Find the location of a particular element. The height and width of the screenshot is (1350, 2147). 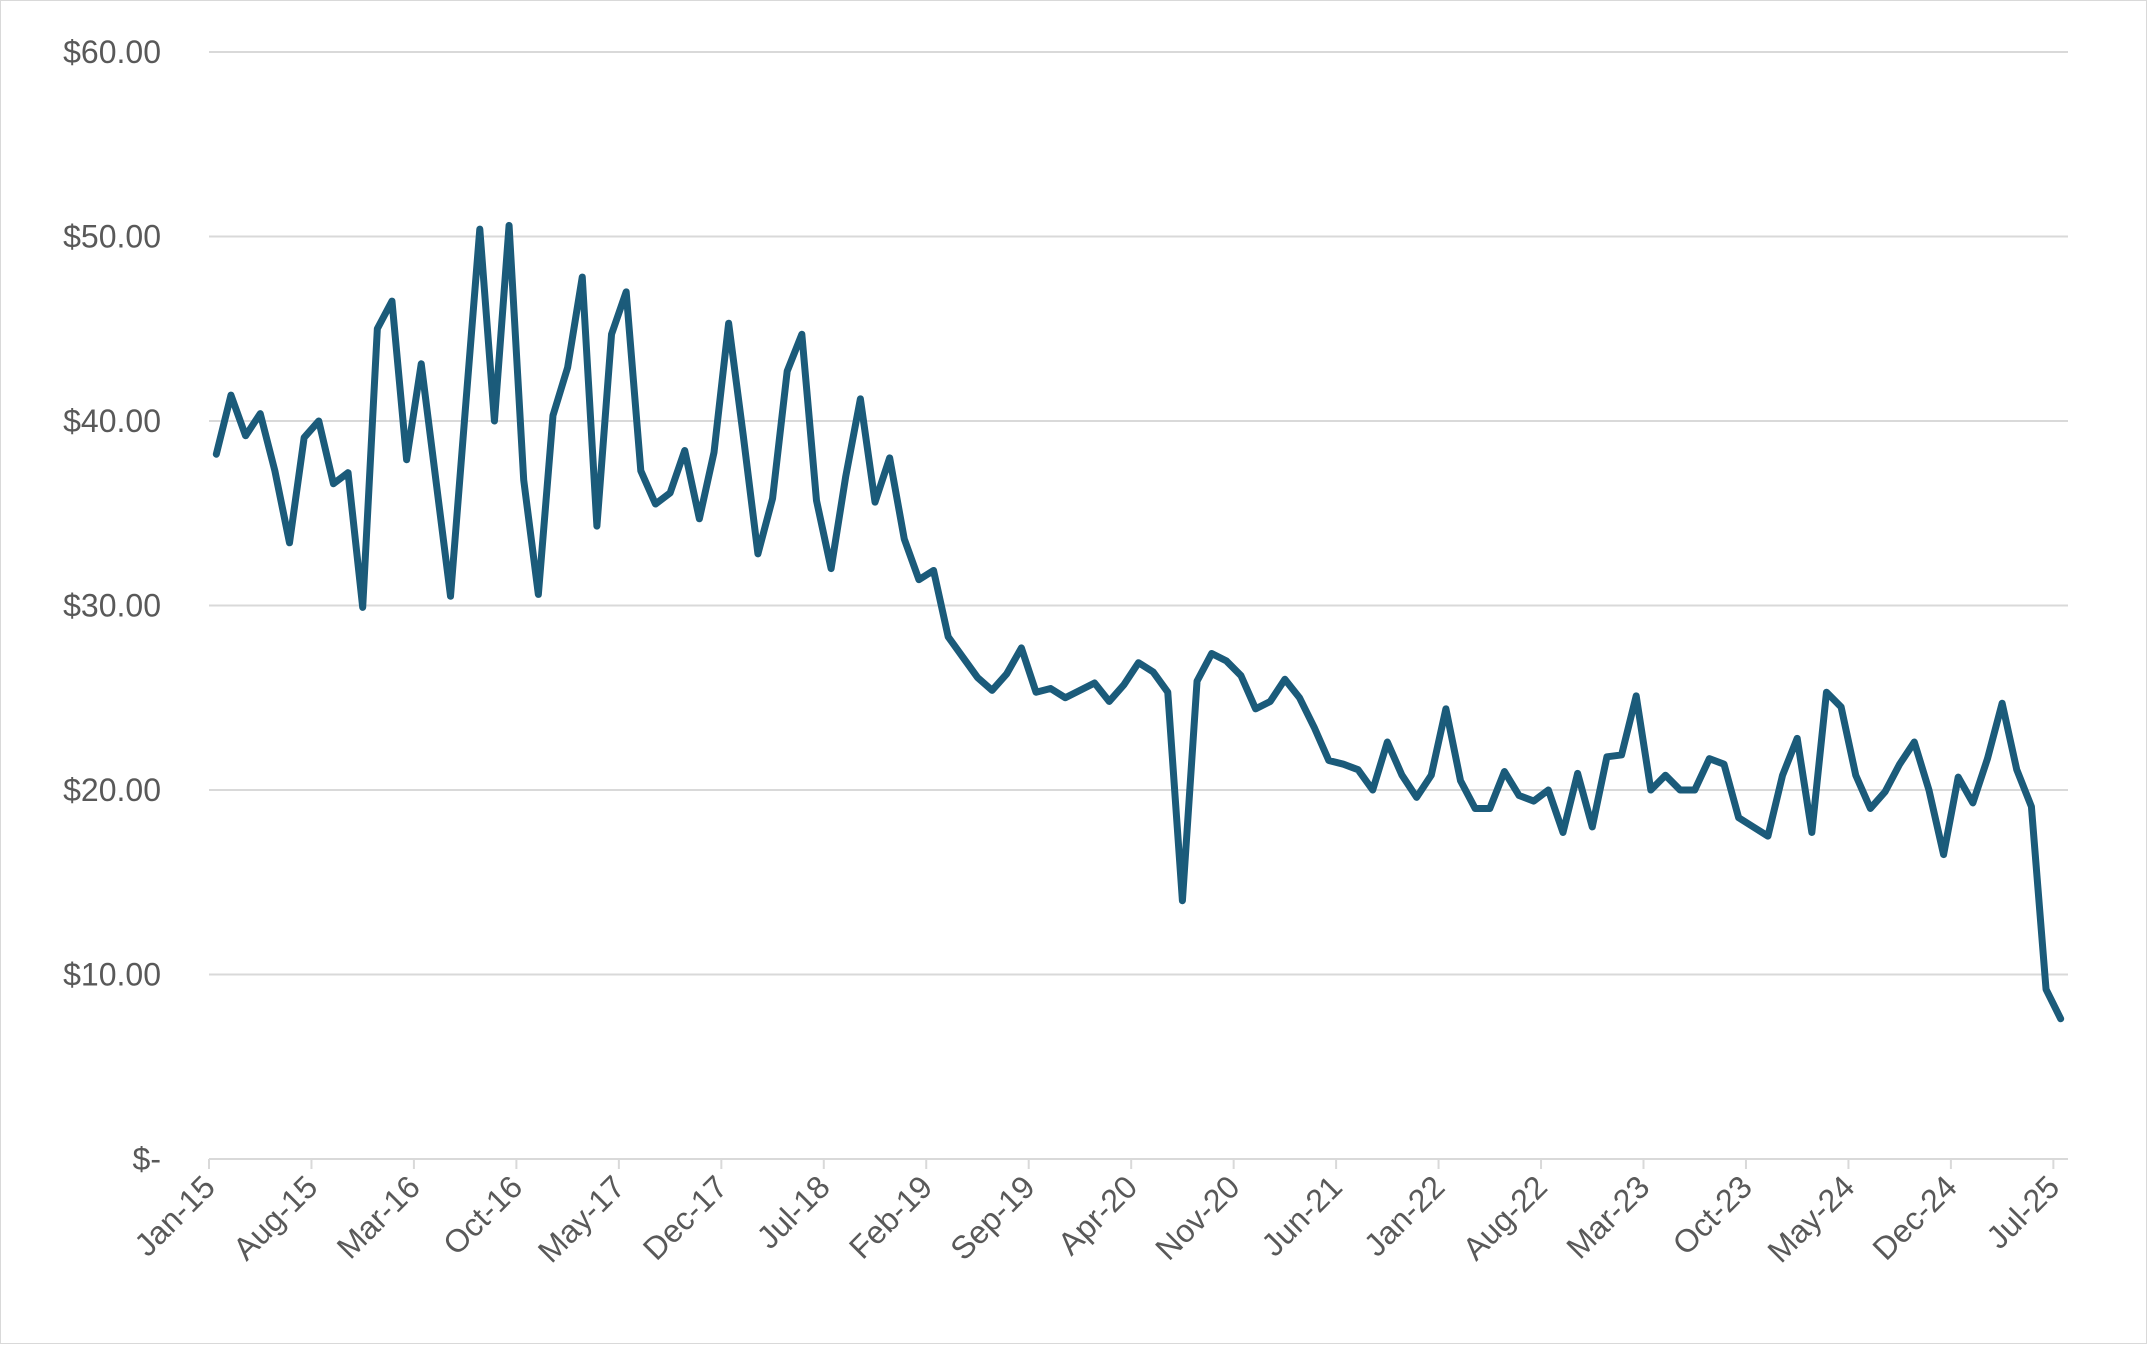

x-tick-label: Oct-16 is located at coordinates (482, 1214).